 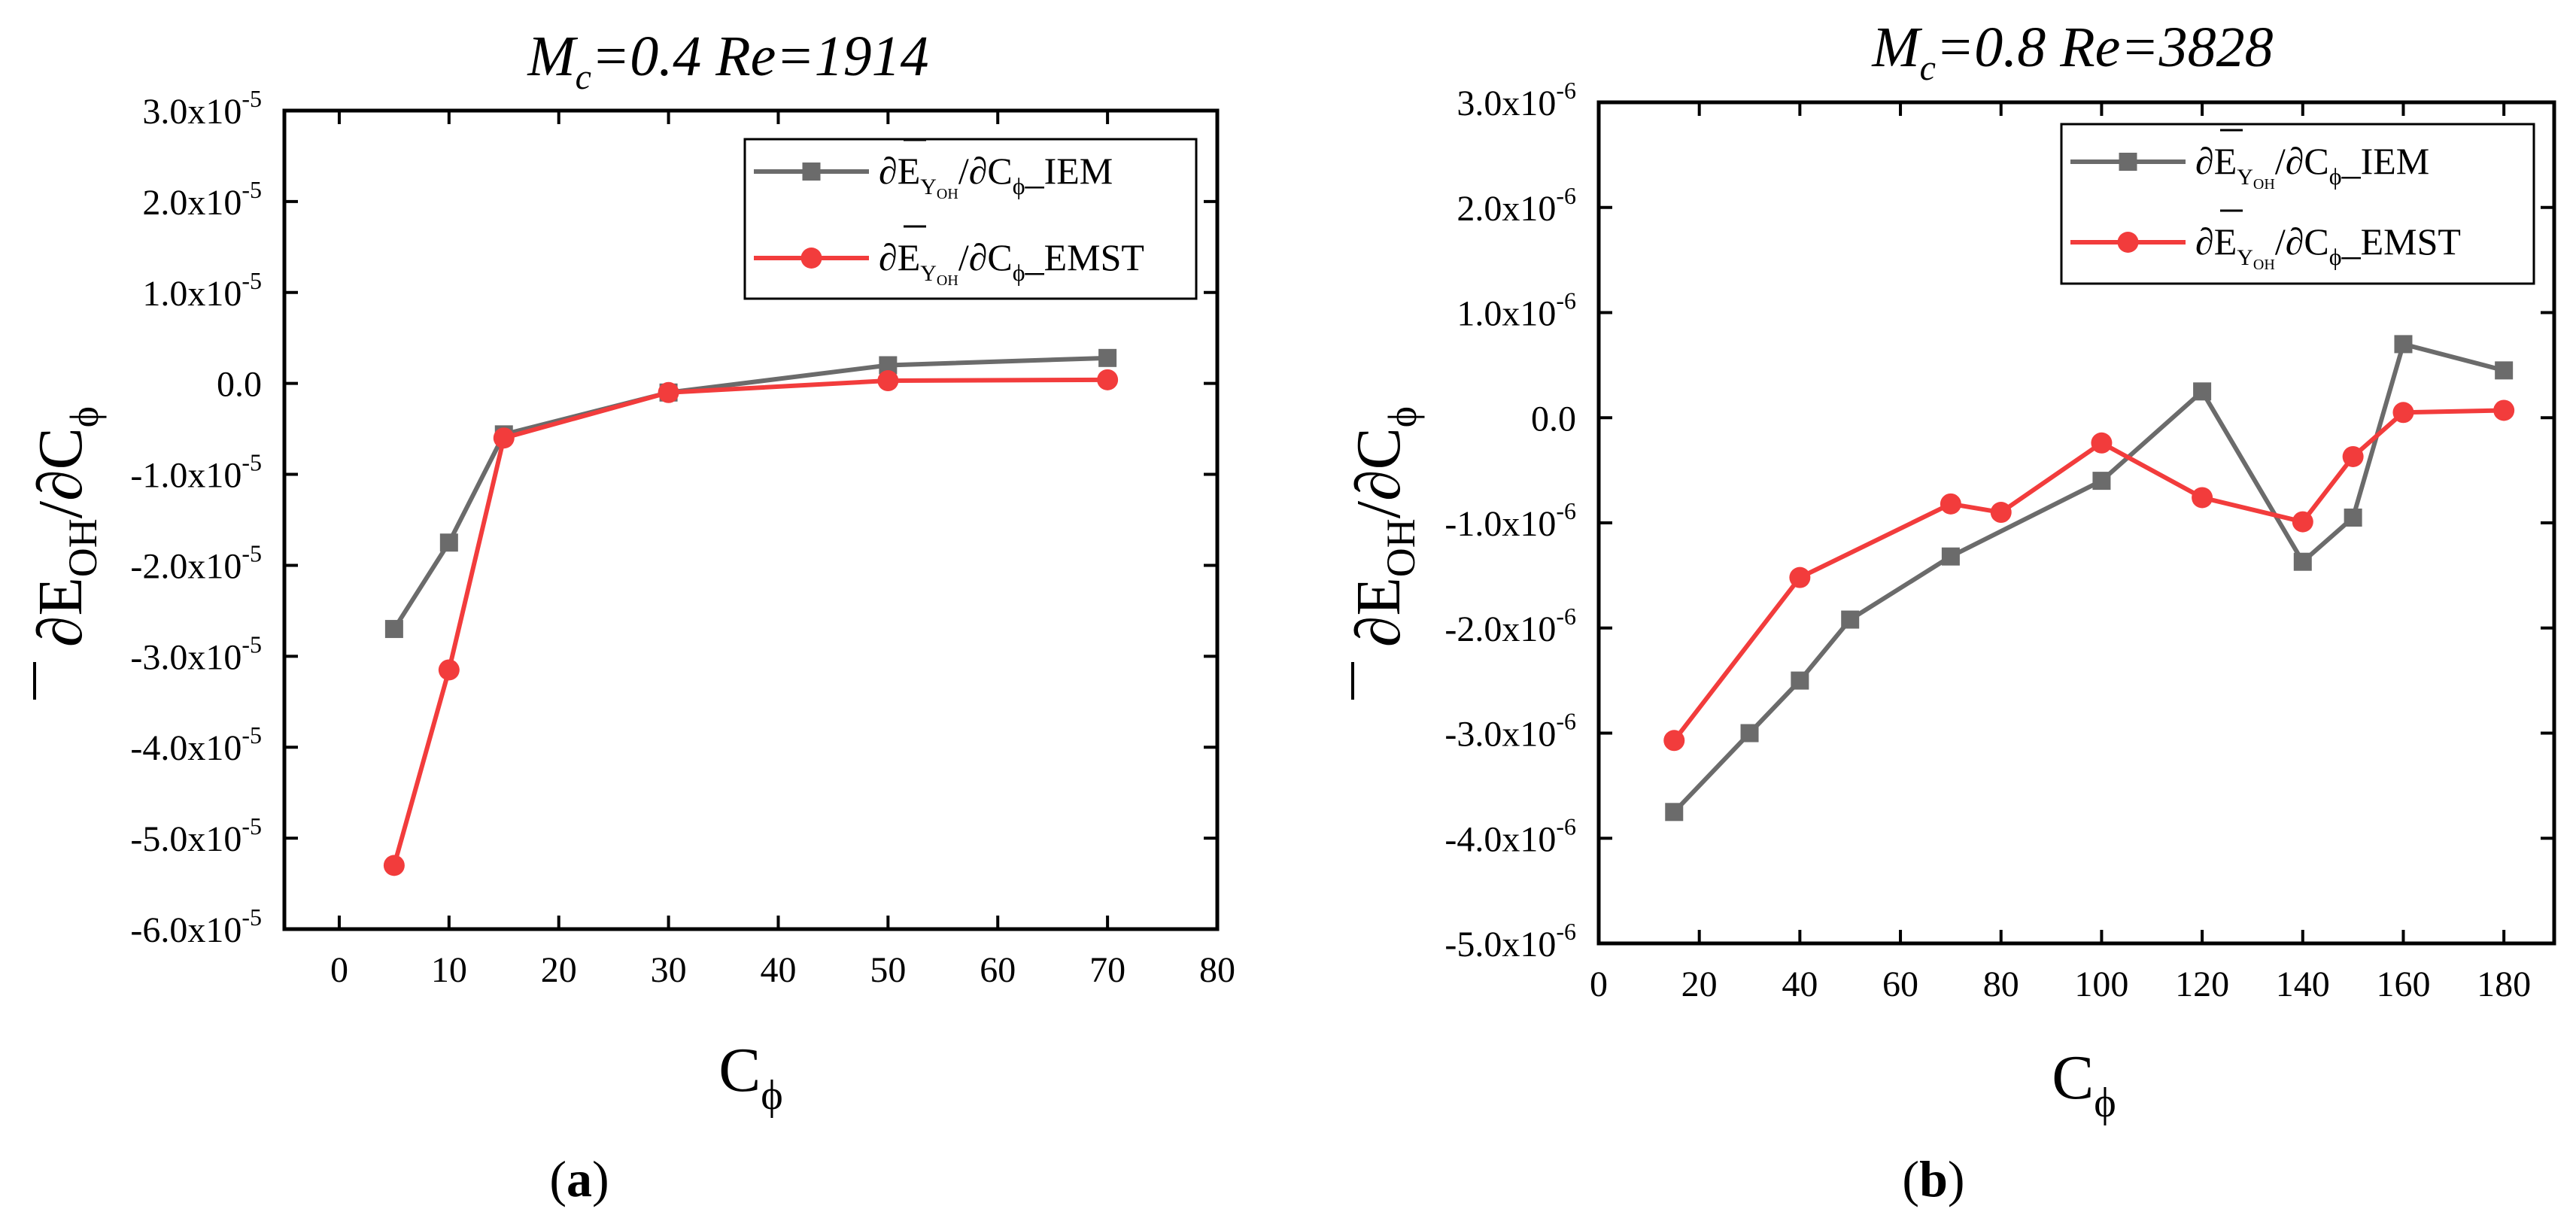 What do you see at coordinates (2101, 984) in the screenshot?
I see `chart-b-x-tick-label: 100` at bounding box center [2101, 984].